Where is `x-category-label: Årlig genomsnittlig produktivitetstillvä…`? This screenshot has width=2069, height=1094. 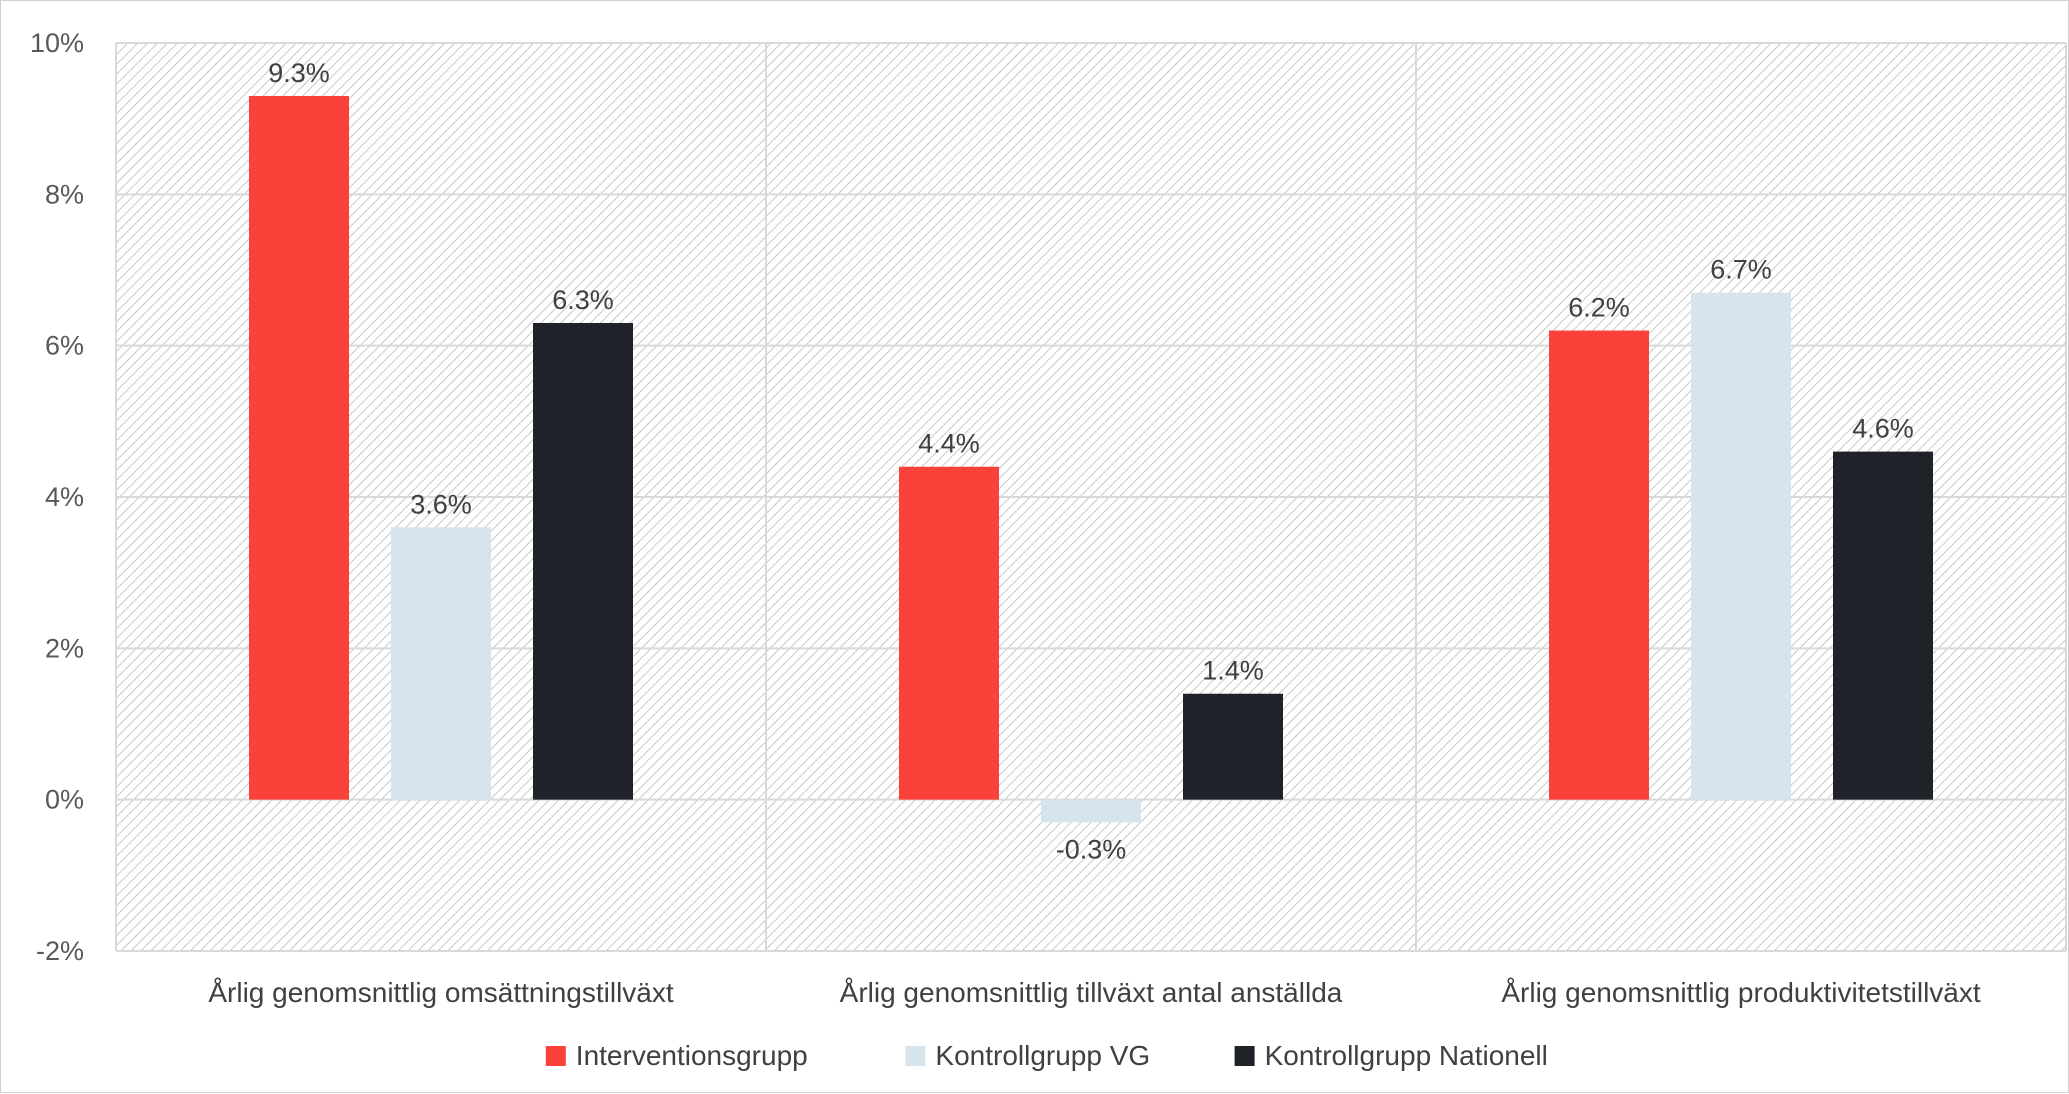 x-category-label: Årlig genomsnittlig produktivitetstillvä… is located at coordinates (1741, 992).